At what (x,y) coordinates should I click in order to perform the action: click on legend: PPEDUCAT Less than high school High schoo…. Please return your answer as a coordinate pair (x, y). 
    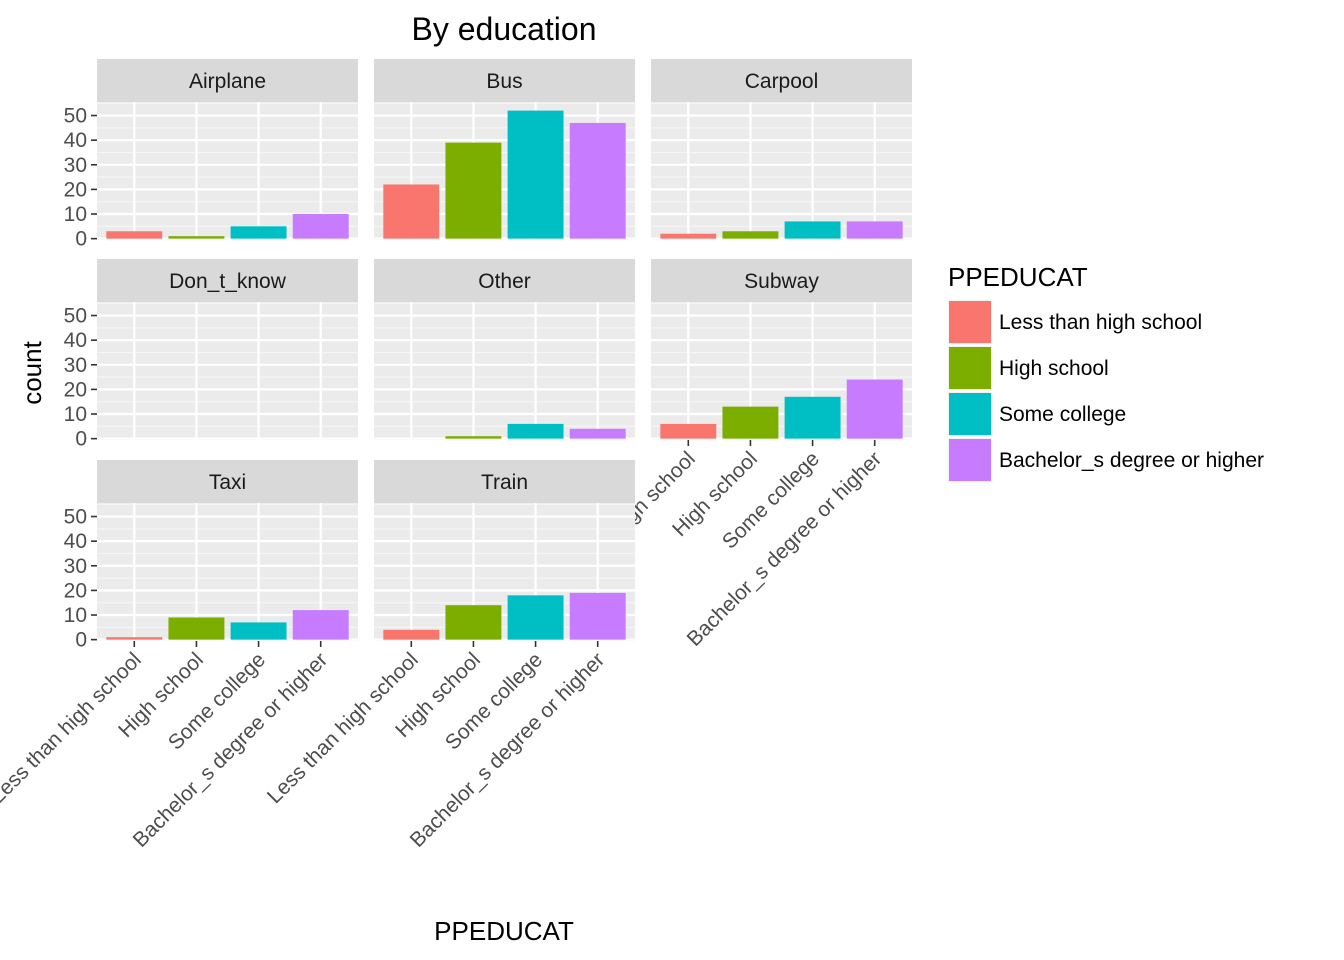
    Looking at the image, I should click on (1106, 372).